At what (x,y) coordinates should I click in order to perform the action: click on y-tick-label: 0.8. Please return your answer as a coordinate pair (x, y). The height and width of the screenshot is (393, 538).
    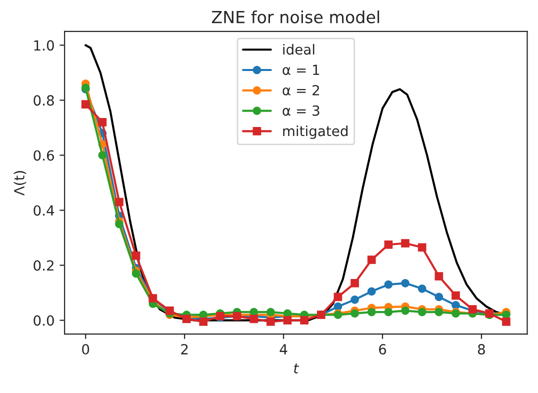
    Looking at the image, I should click on (44, 100).